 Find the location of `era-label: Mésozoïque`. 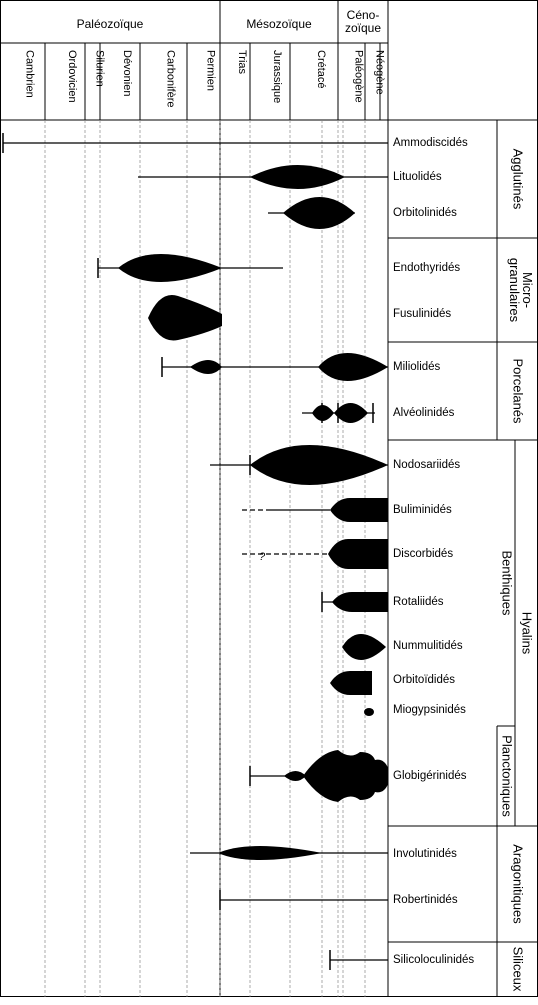

era-label: Mésozoïque is located at coordinates (279, 24).